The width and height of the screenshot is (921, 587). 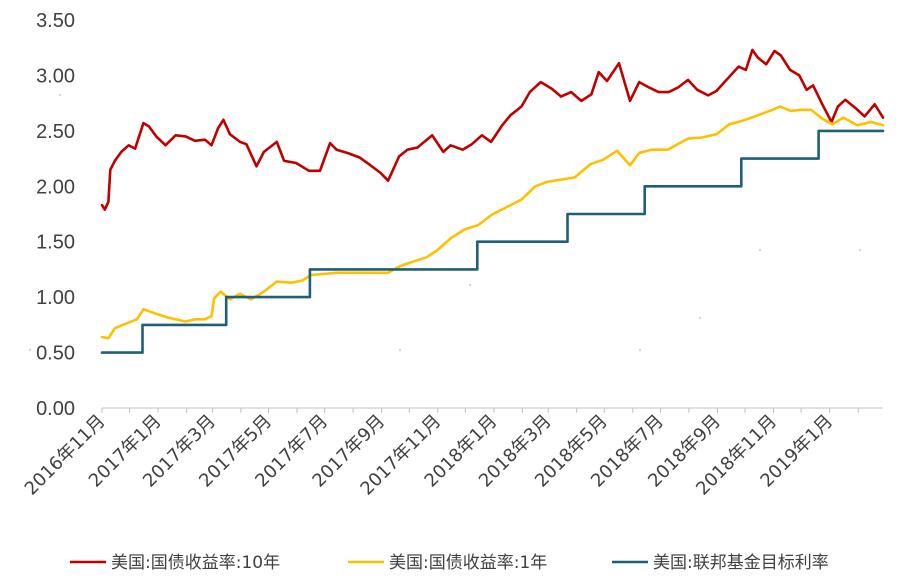 I want to click on y-tick-label: 1.50, so click(x=55, y=243).